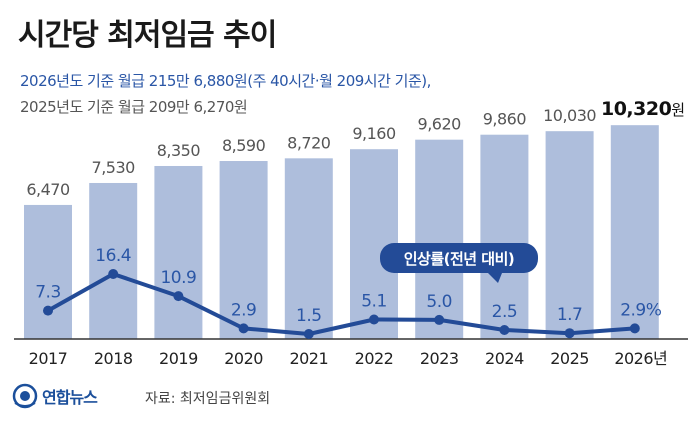 The image size is (700, 429). Describe the element at coordinates (634, 328) in the screenshot. I see `rate-point-2026년` at that location.